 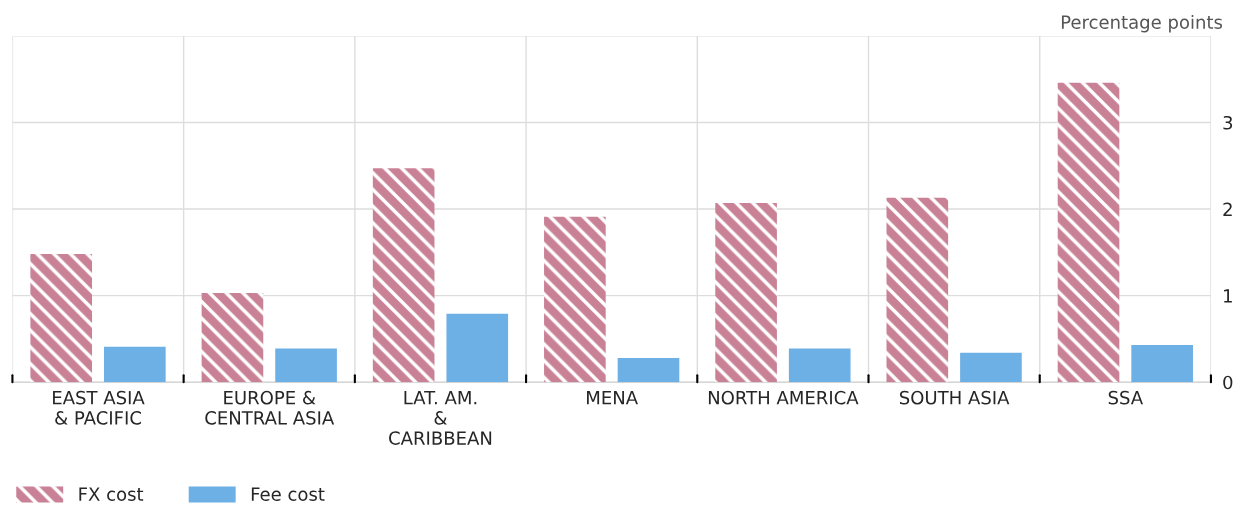 I want to click on y-tick-label: 1, so click(x=1228, y=296).